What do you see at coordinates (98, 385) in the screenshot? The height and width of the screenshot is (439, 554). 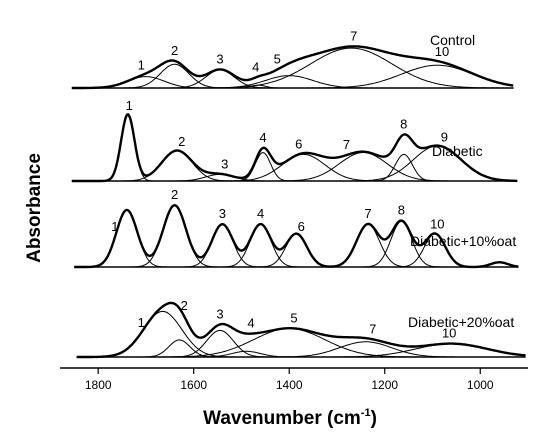 I see `x-tick-label-1800: 1800` at bounding box center [98, 385].